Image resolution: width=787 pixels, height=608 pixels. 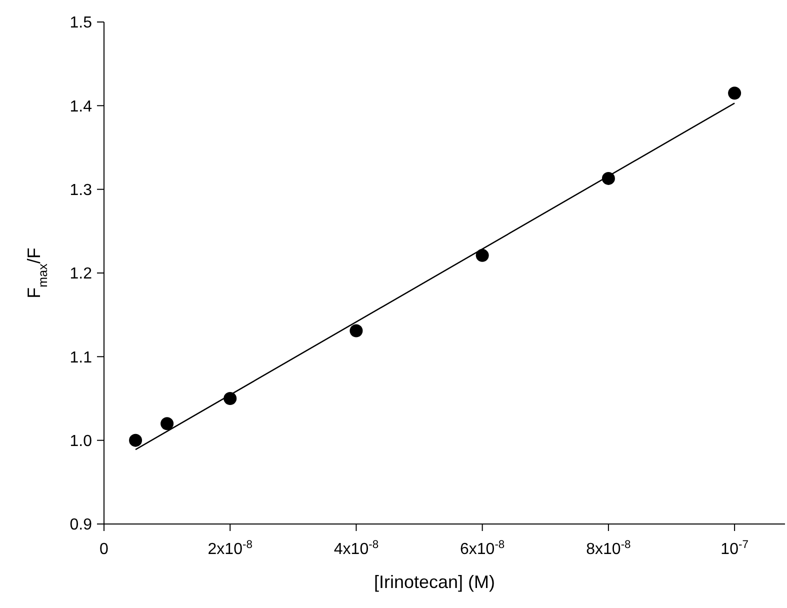 I want to click on y-tick-label: 1.3, so click(x=81, y=190).